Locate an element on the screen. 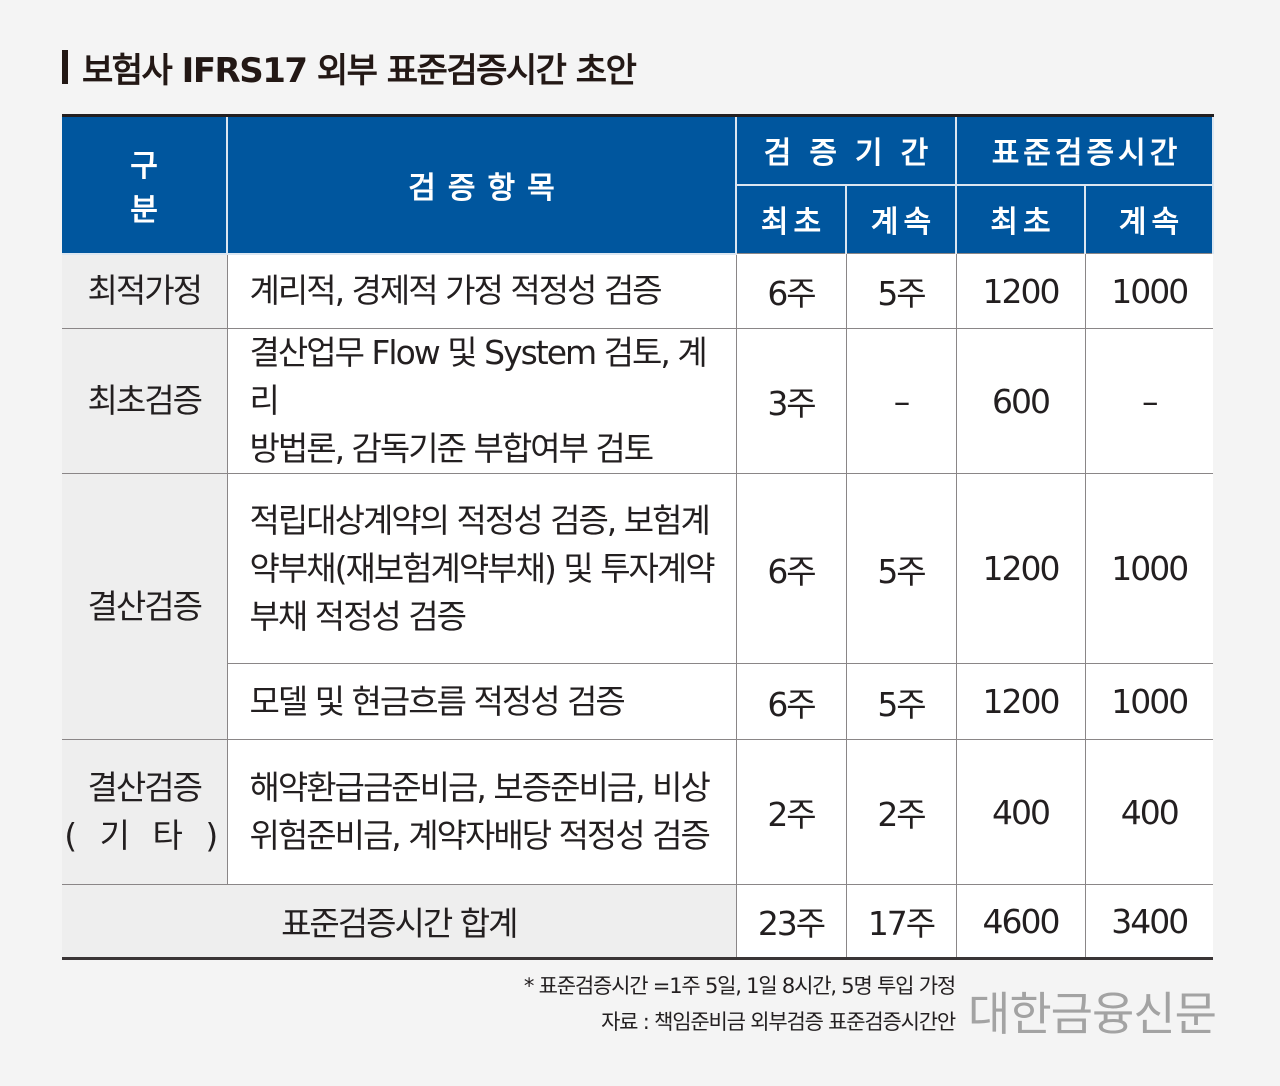 This screenshot has height=1086, width=1280. time-initial: 600 is located at coordinates (1020, 401).